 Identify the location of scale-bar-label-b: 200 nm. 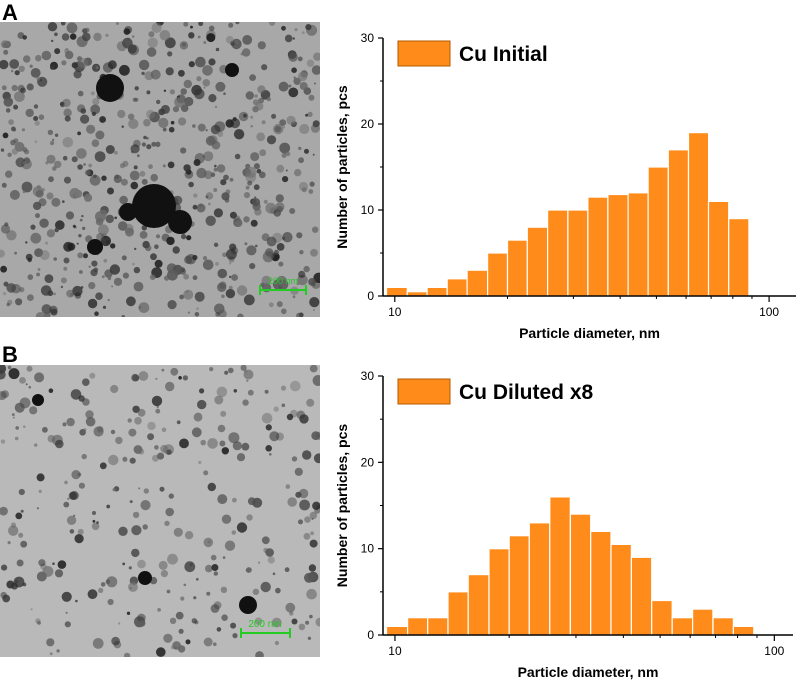
(264, 624).